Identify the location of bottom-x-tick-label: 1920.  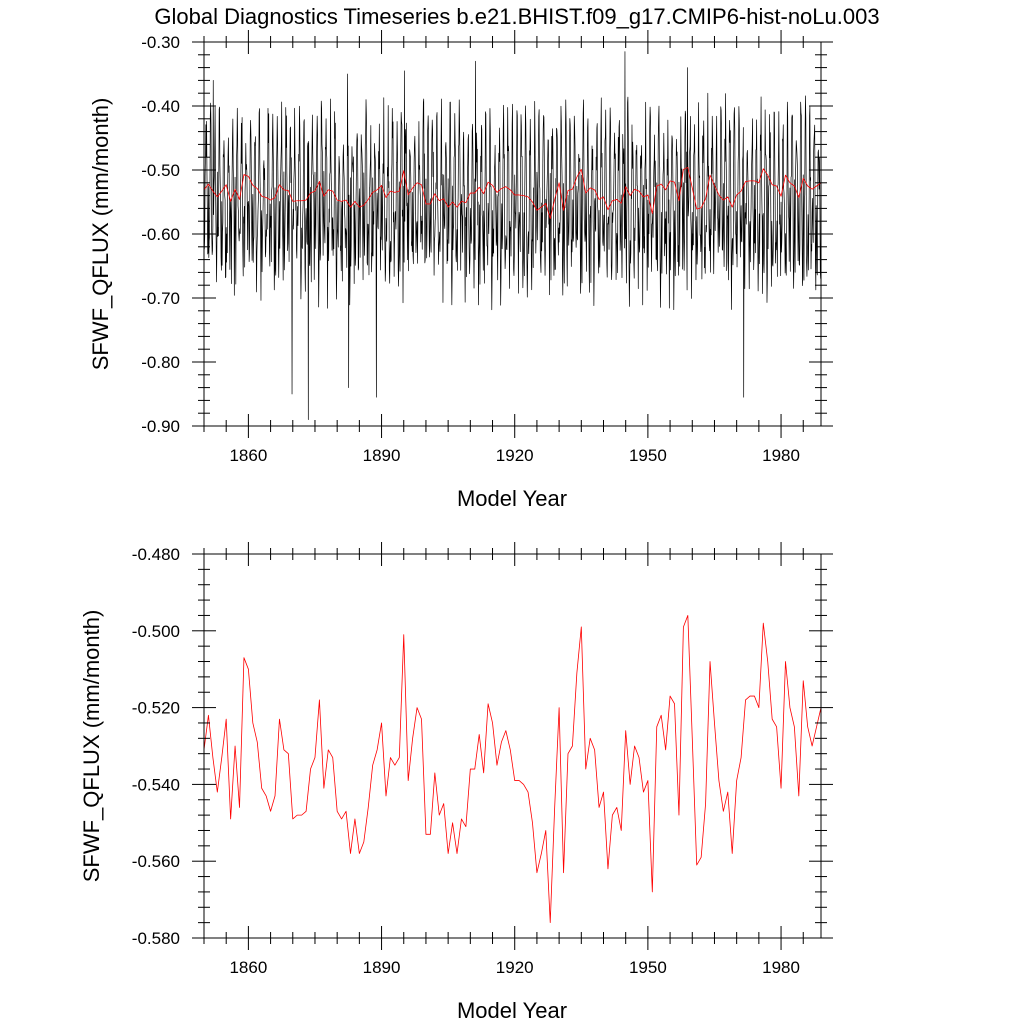
(515, 967).